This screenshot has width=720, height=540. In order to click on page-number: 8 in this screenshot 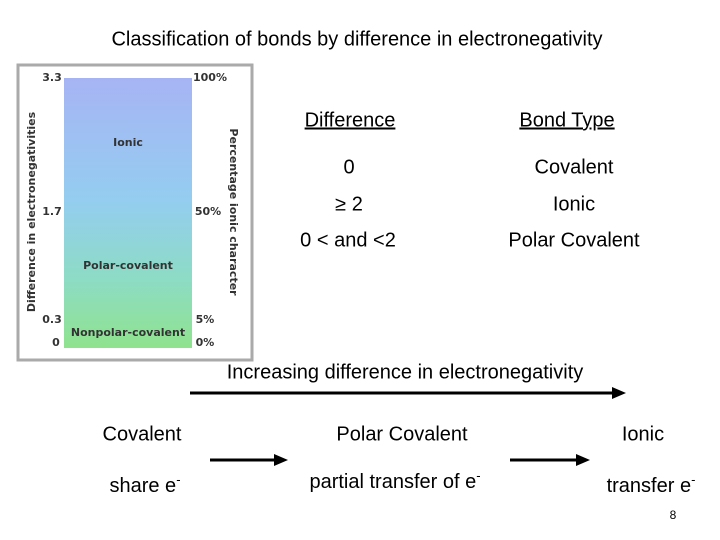, I will do `click(673, 515)`.